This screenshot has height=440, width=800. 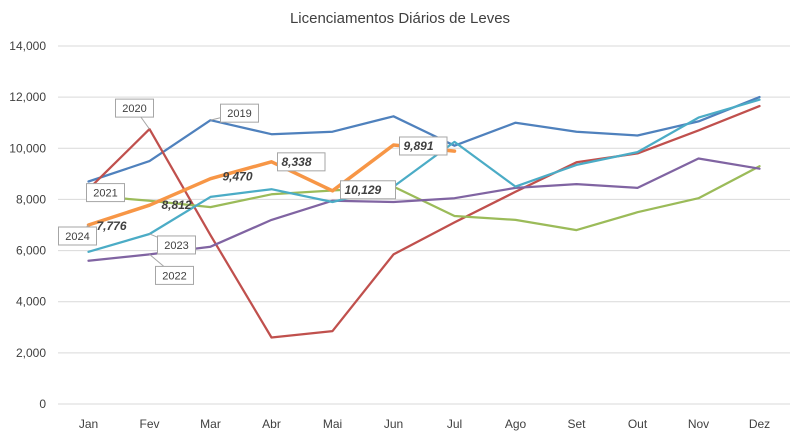 I want to click on series-line-2024, so click(x=271, y=185).